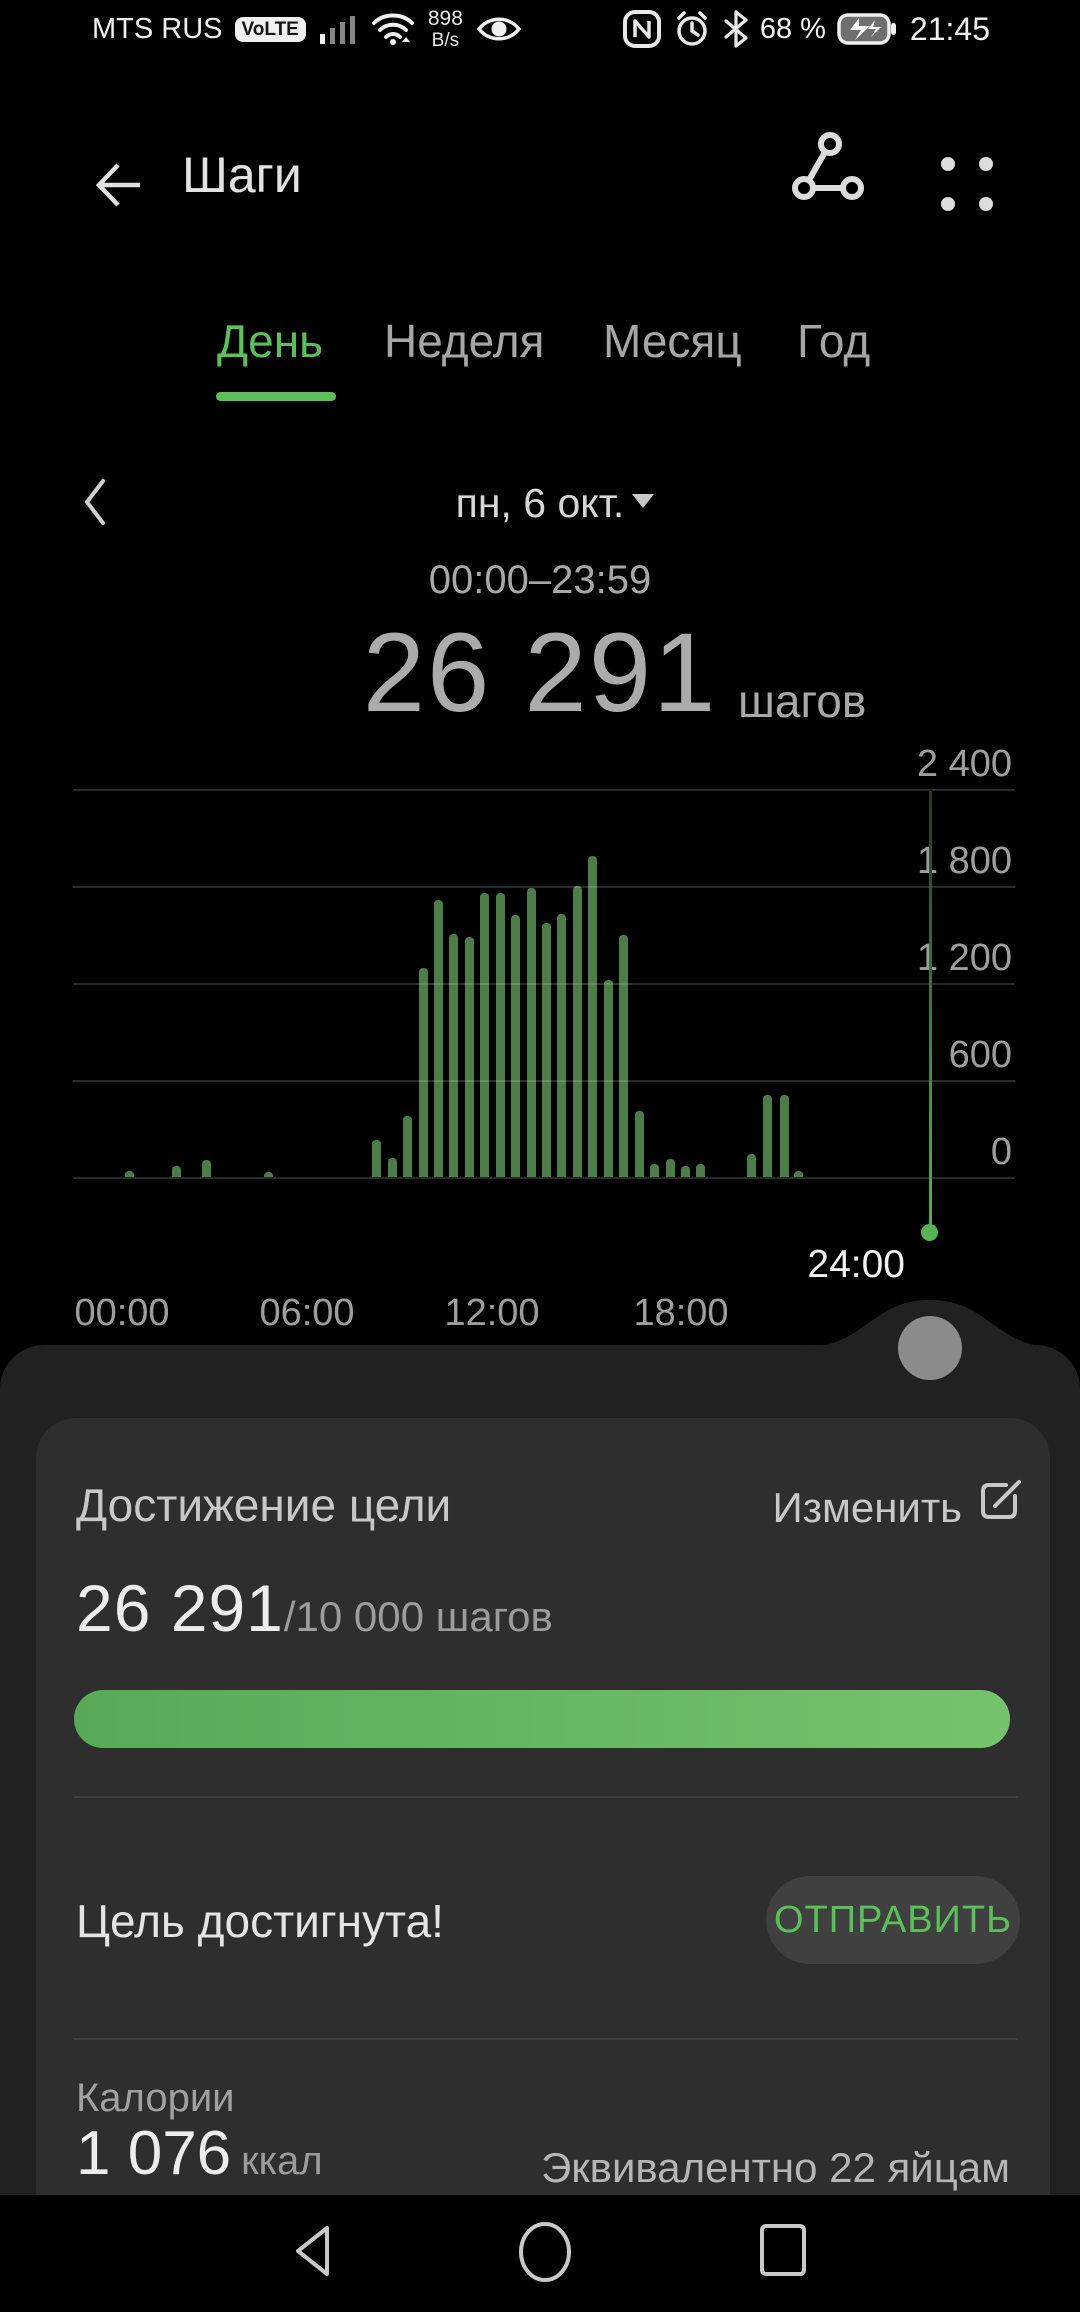  What do you see at coordinates (264, 1505) in the screenshot?
I see `goal-card-title: Достижение цели` at bounding box center [264, 1505].